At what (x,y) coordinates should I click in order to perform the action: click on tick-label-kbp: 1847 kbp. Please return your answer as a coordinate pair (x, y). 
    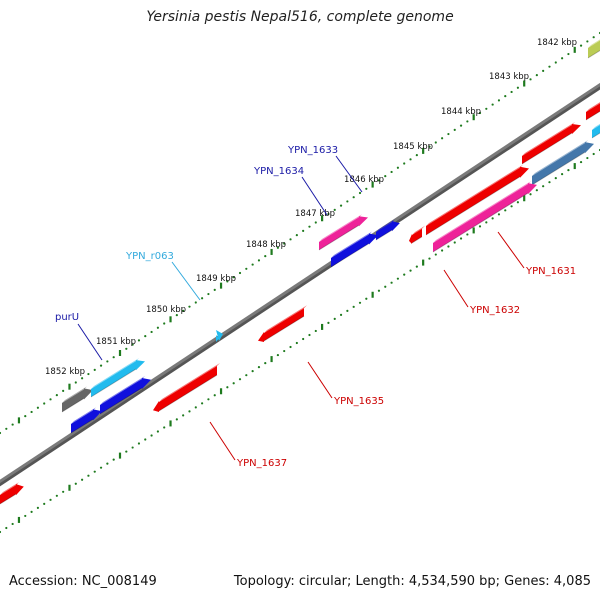
    Looking at the image, I should click on (315, 214).